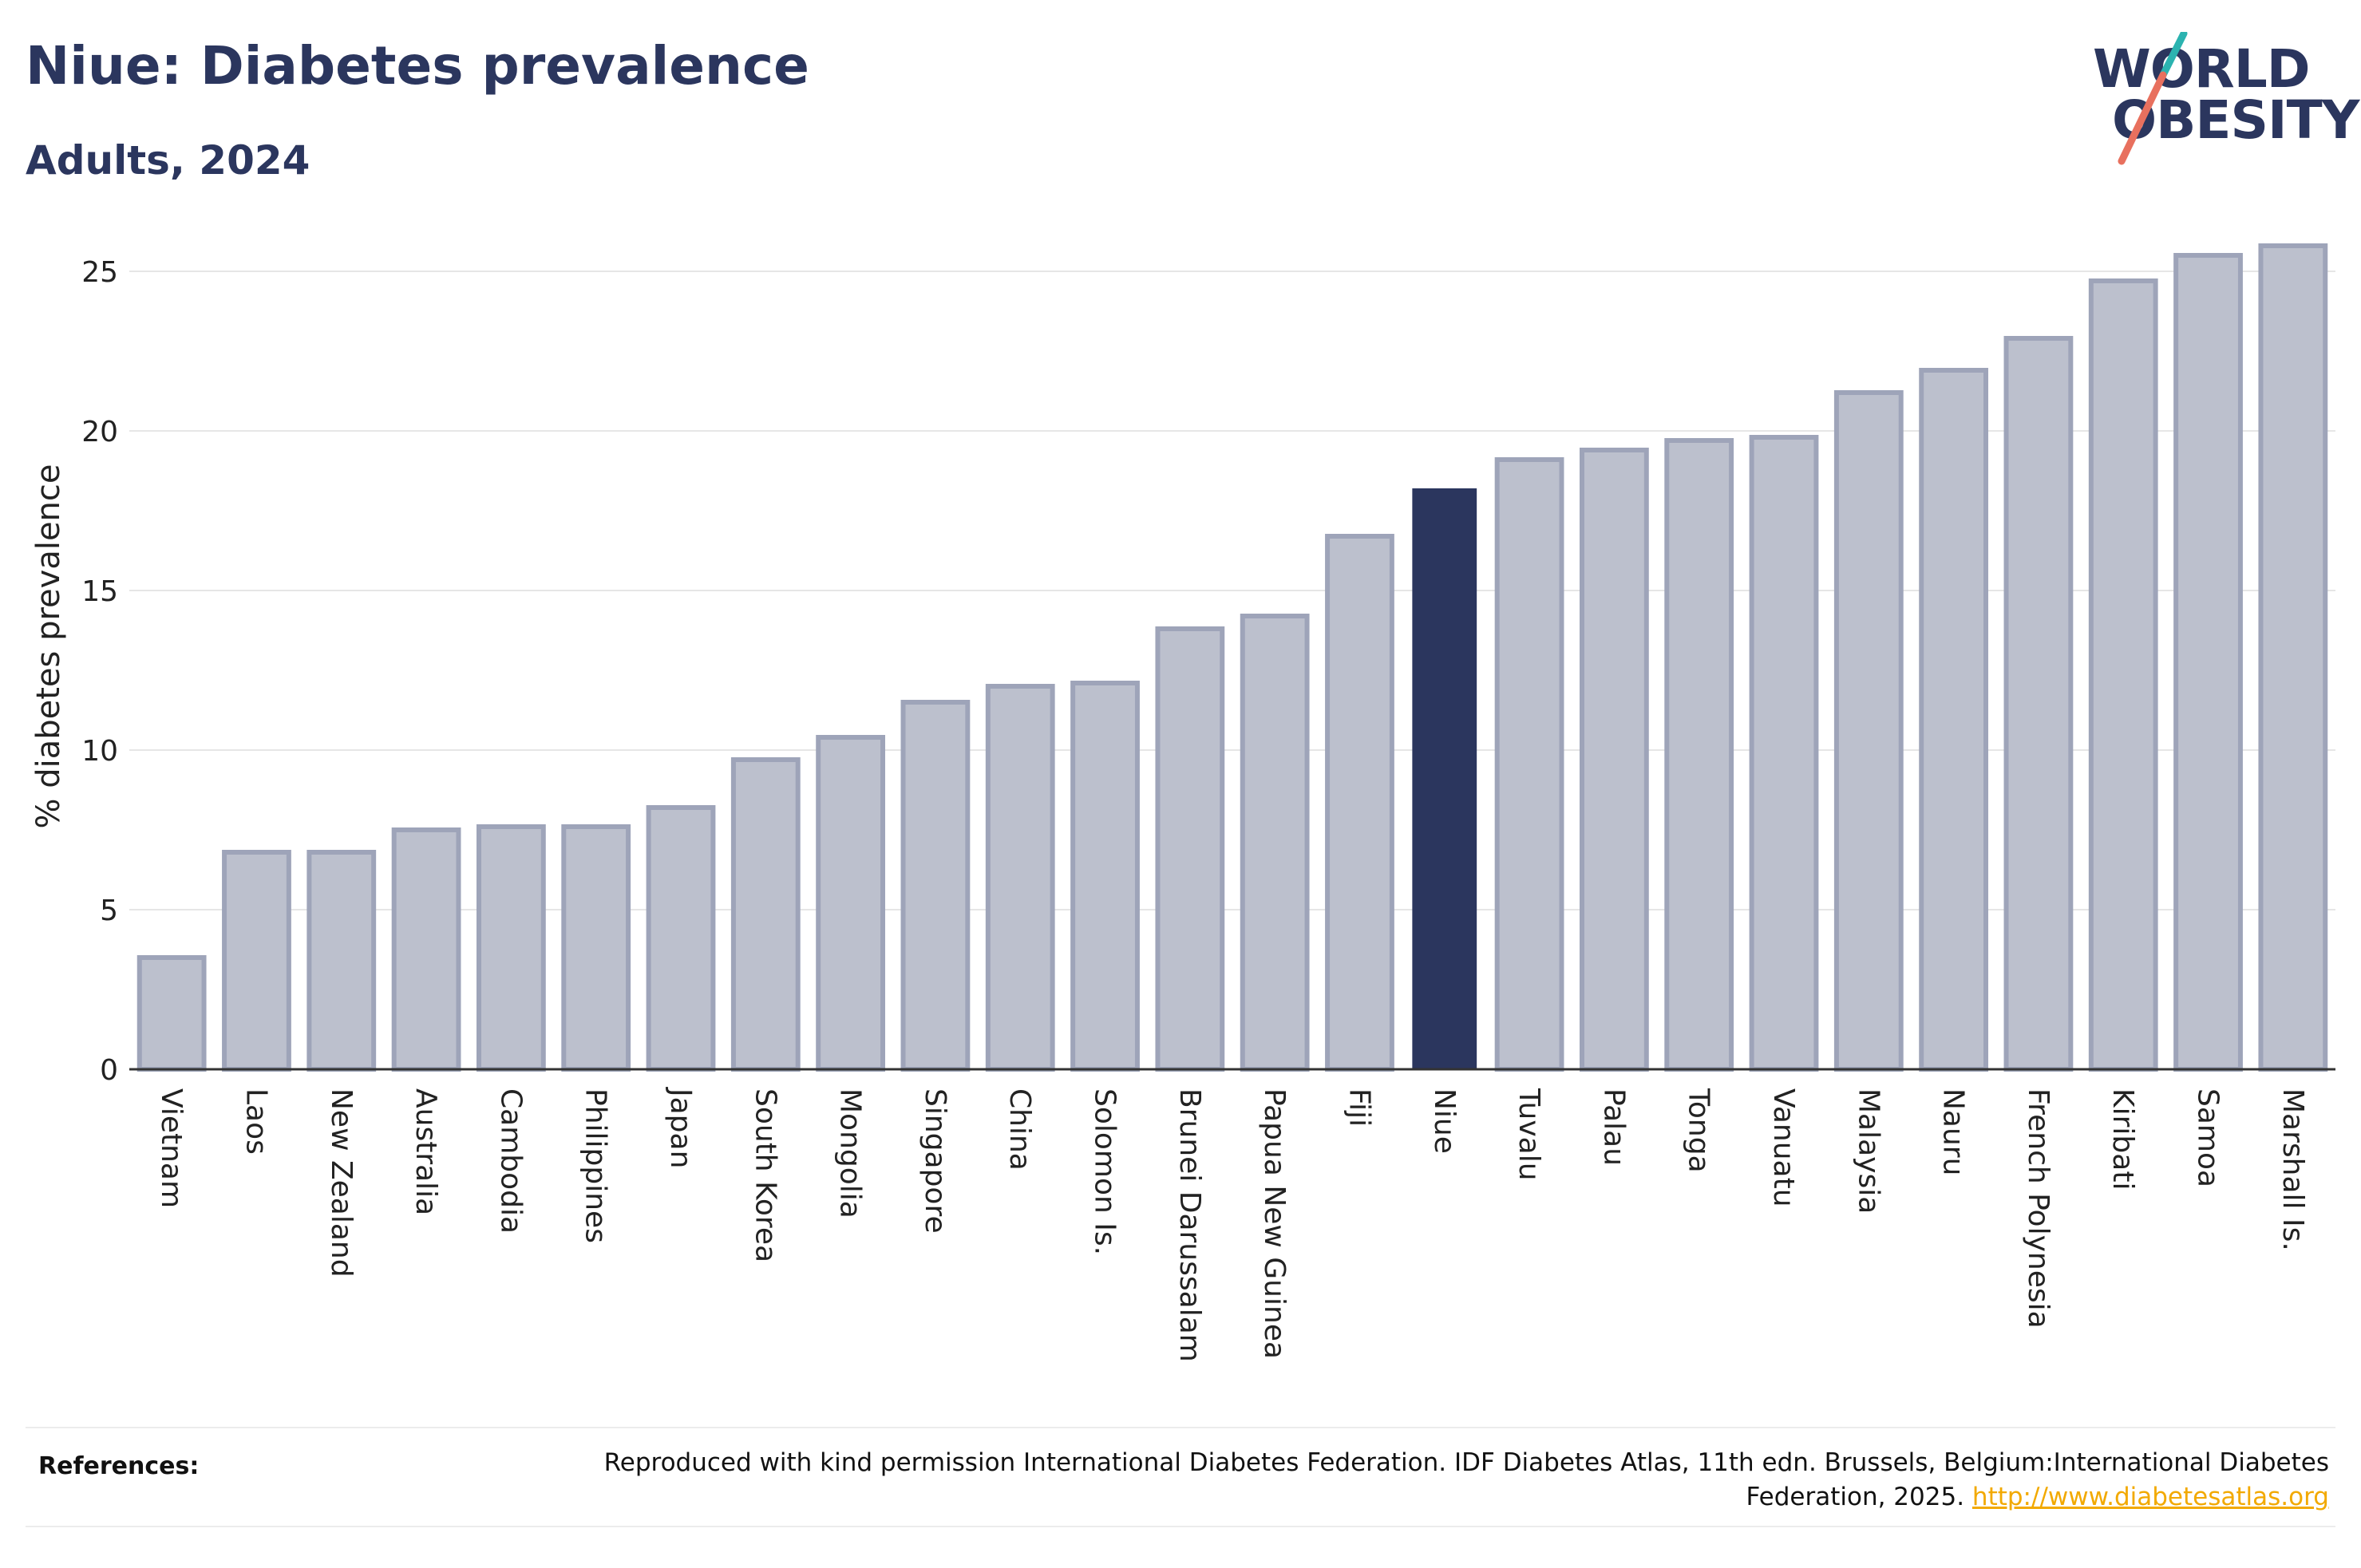  What do you see at coordinates (2038, 704) in the screenshot?
I see `bar-french-polynesia` at bounding box center [2038, 704].